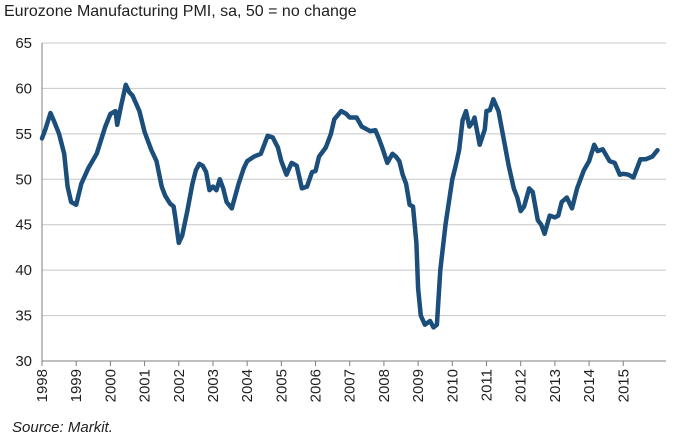  I want to click on x-tick-label: 2003, so click(213, 385).